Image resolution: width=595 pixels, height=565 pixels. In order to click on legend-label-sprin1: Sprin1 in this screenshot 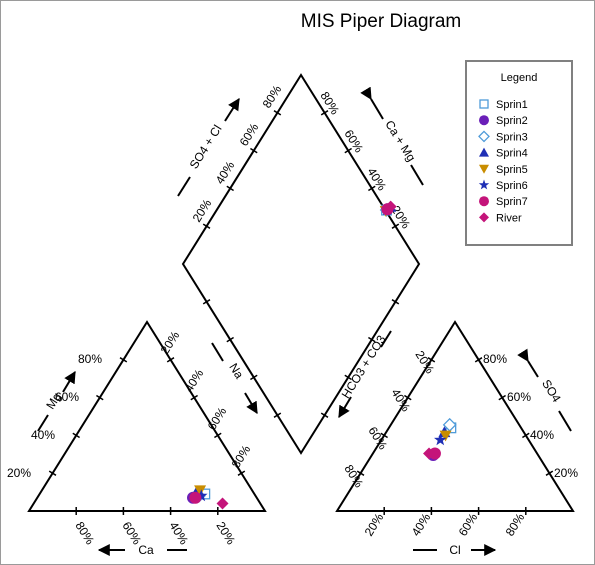, I will do `click(512, 105)`.